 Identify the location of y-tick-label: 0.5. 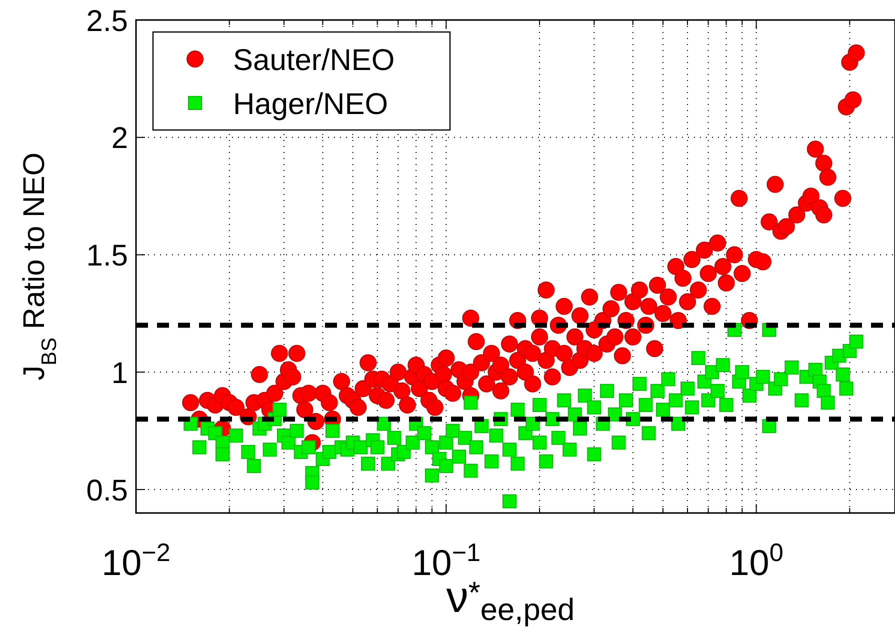
(107, 491).